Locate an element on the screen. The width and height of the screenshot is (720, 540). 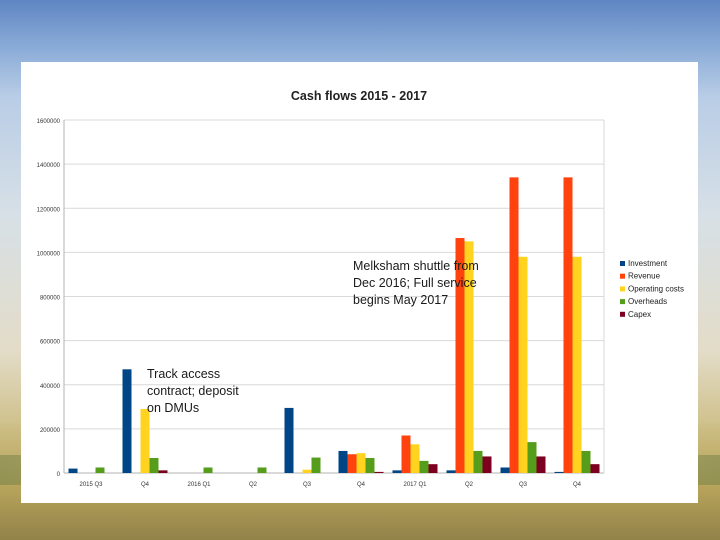
chart-title: Cash flows 2015 - 2017 is located at coordinates (359, 96).